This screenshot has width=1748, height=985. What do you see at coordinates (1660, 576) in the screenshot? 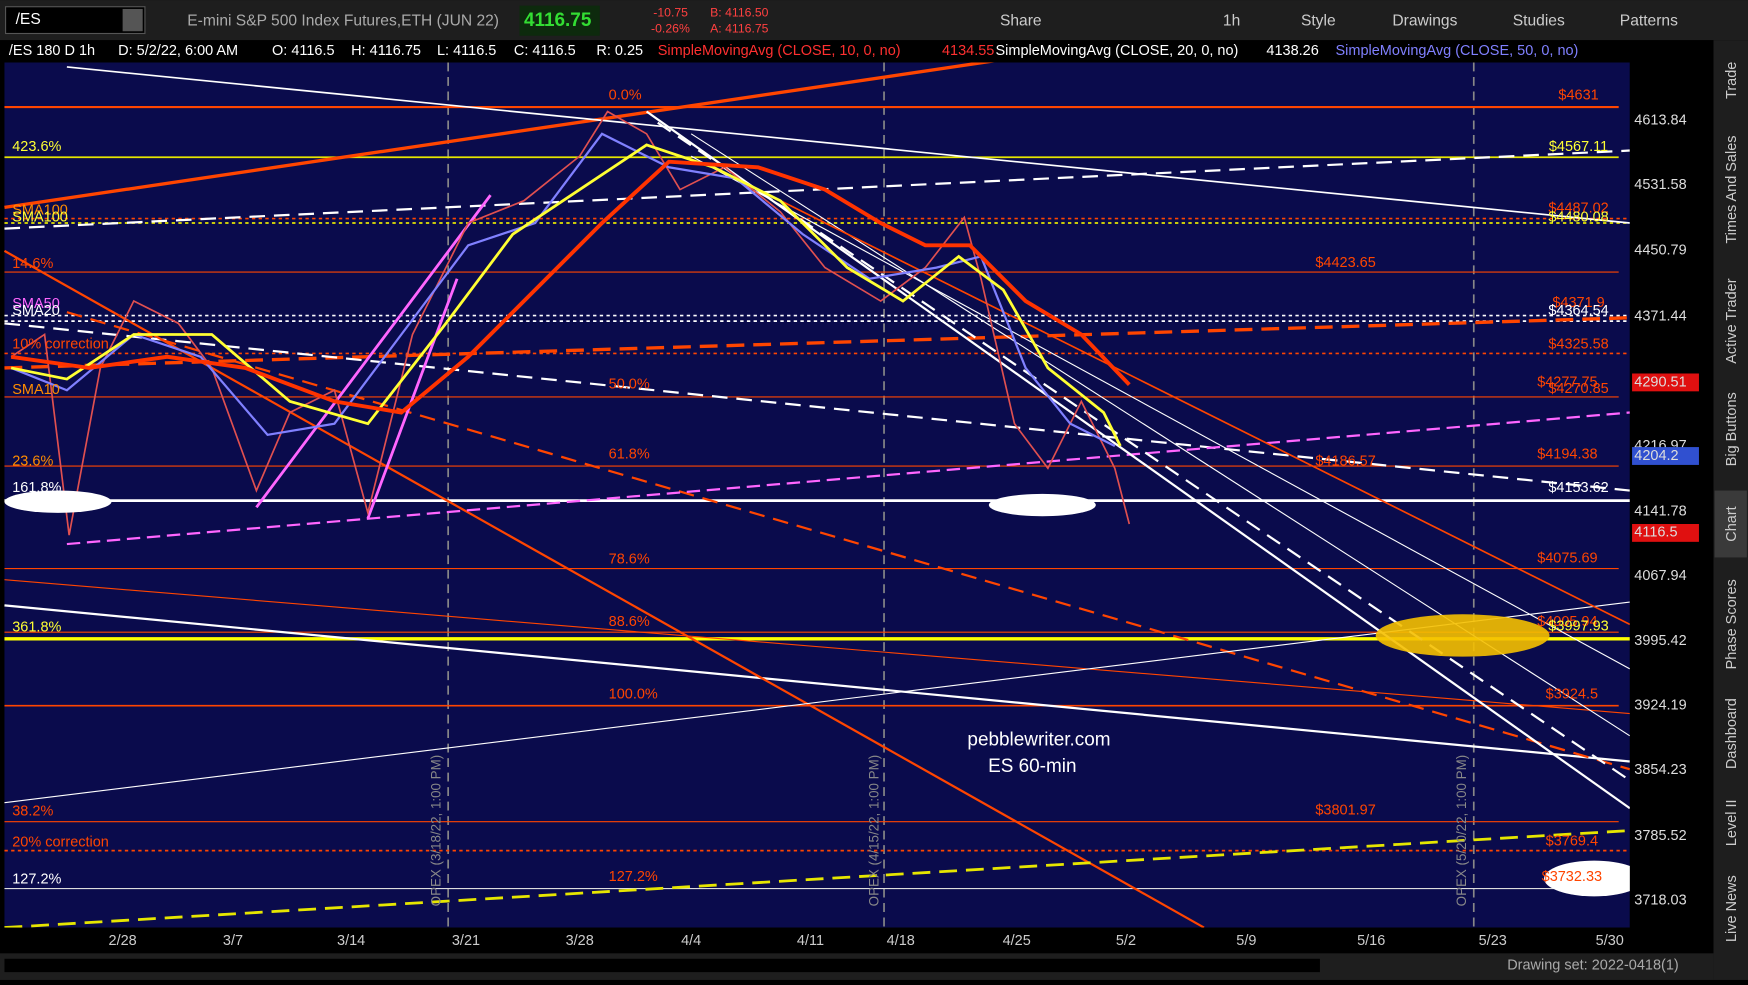
I see `price-tick-label: 4067.94` at bounding box center [1660, 576].